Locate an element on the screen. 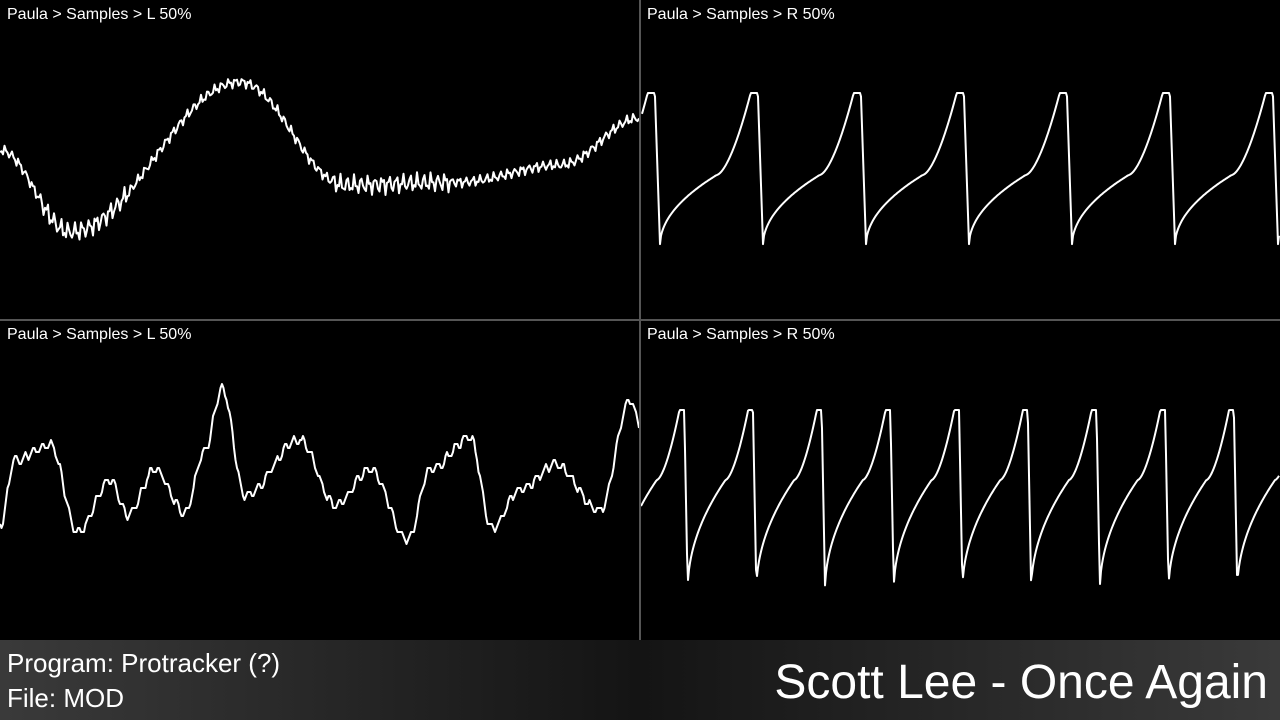  song-title: Scott Lee - Once Again is located at coordinates (1021, 682).